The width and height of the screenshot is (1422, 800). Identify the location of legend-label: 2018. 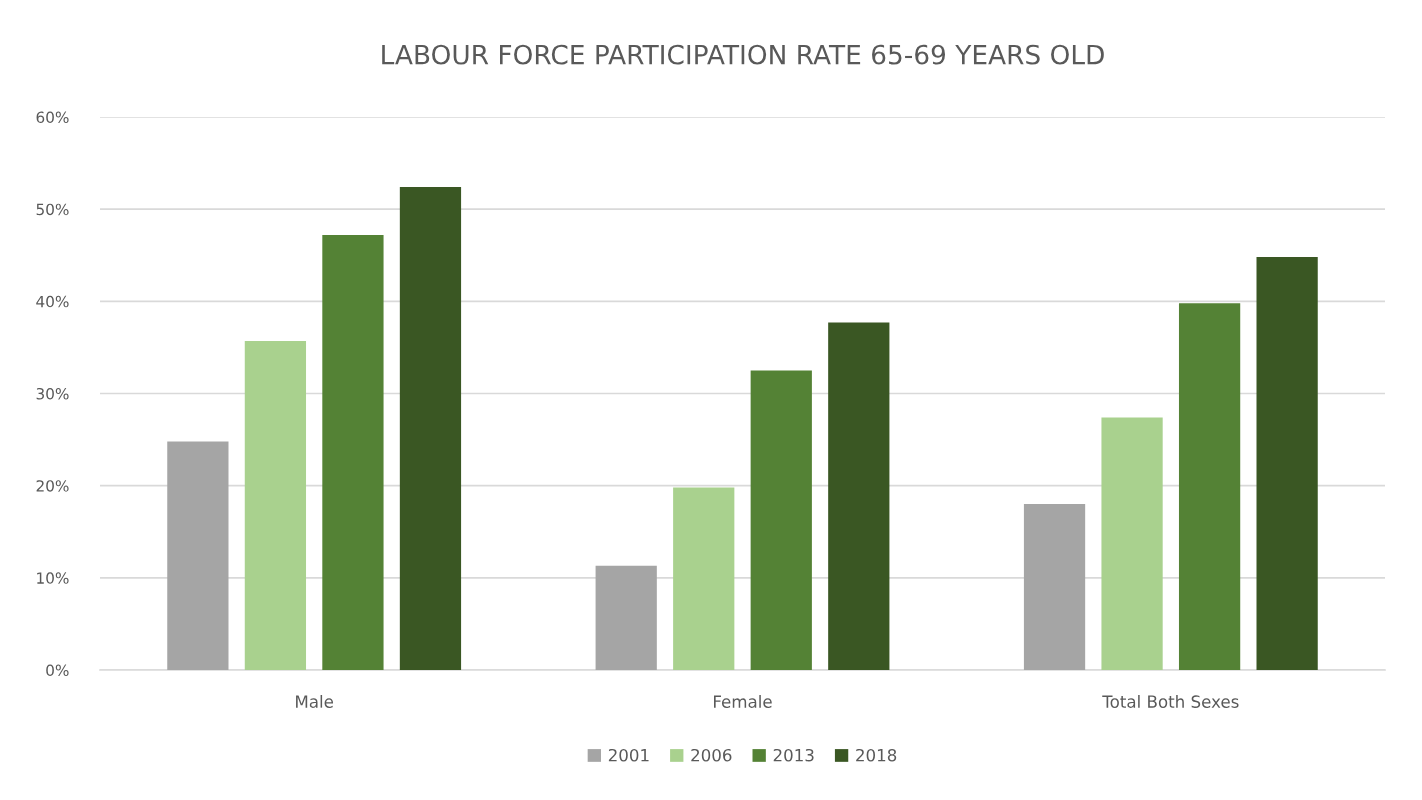
(876, 755).